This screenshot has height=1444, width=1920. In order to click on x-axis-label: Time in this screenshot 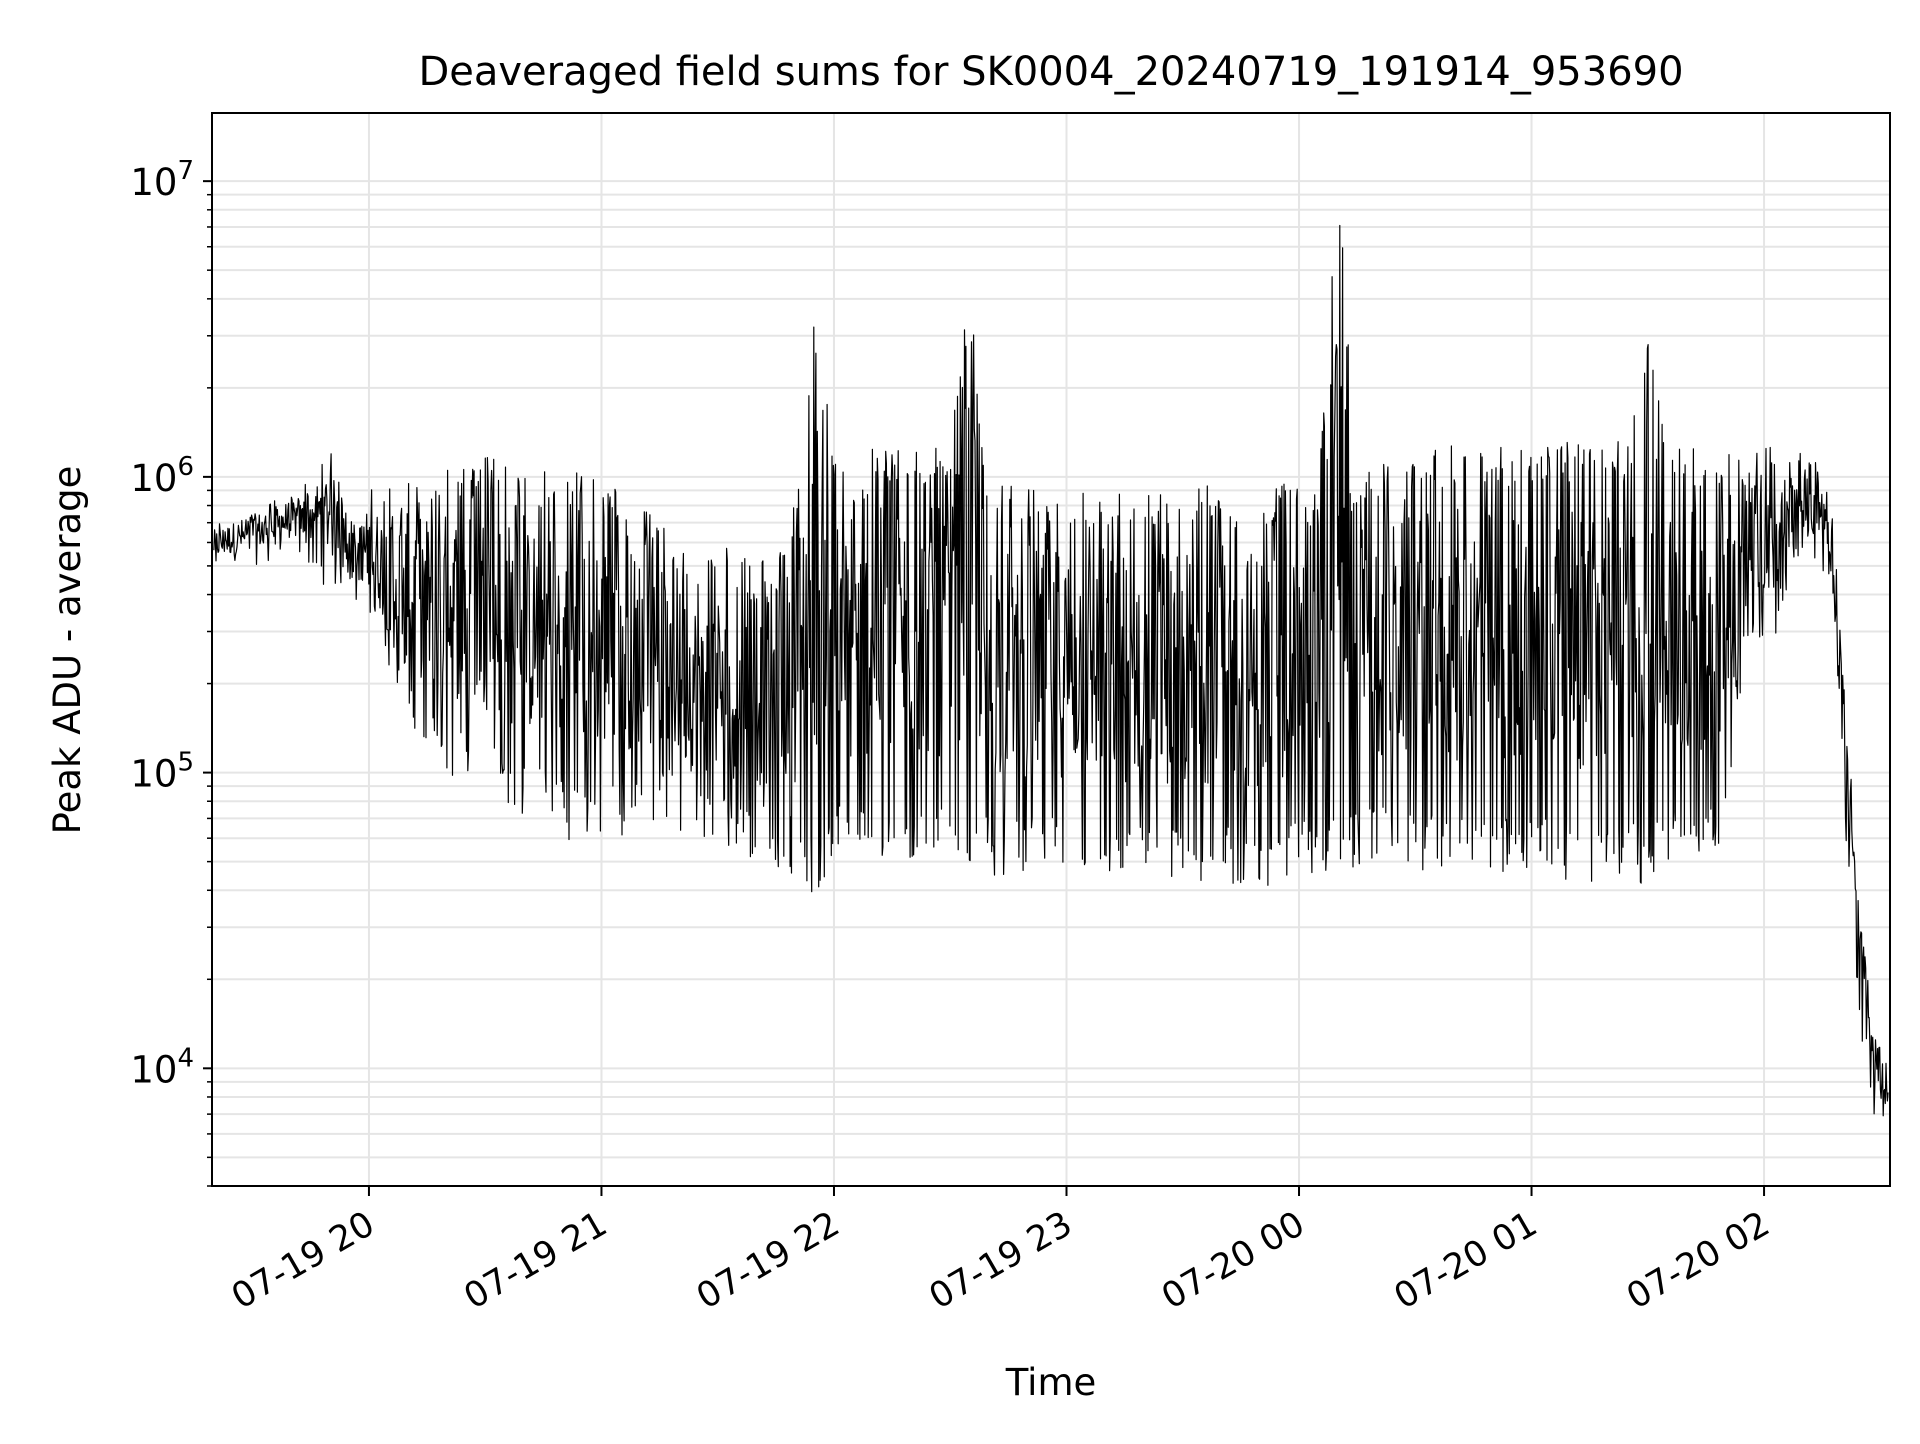, I will do `click(1051, 1382)`.